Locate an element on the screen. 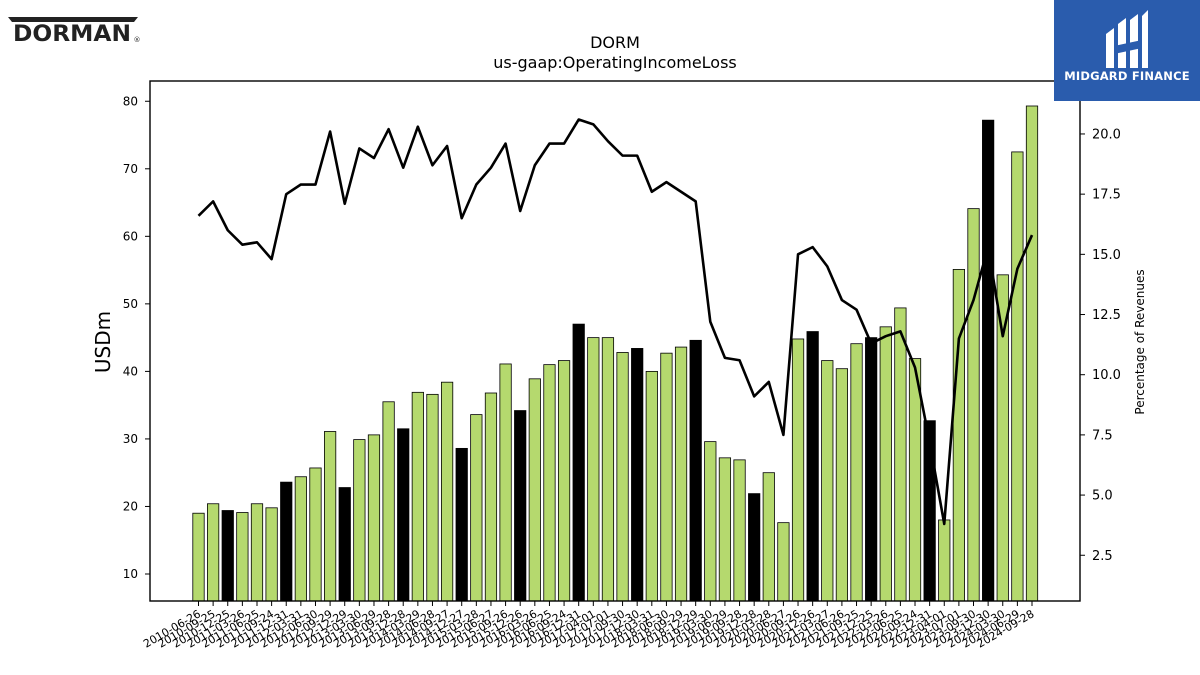  y-tick-label: 40 is located at coordinates (130, 371).